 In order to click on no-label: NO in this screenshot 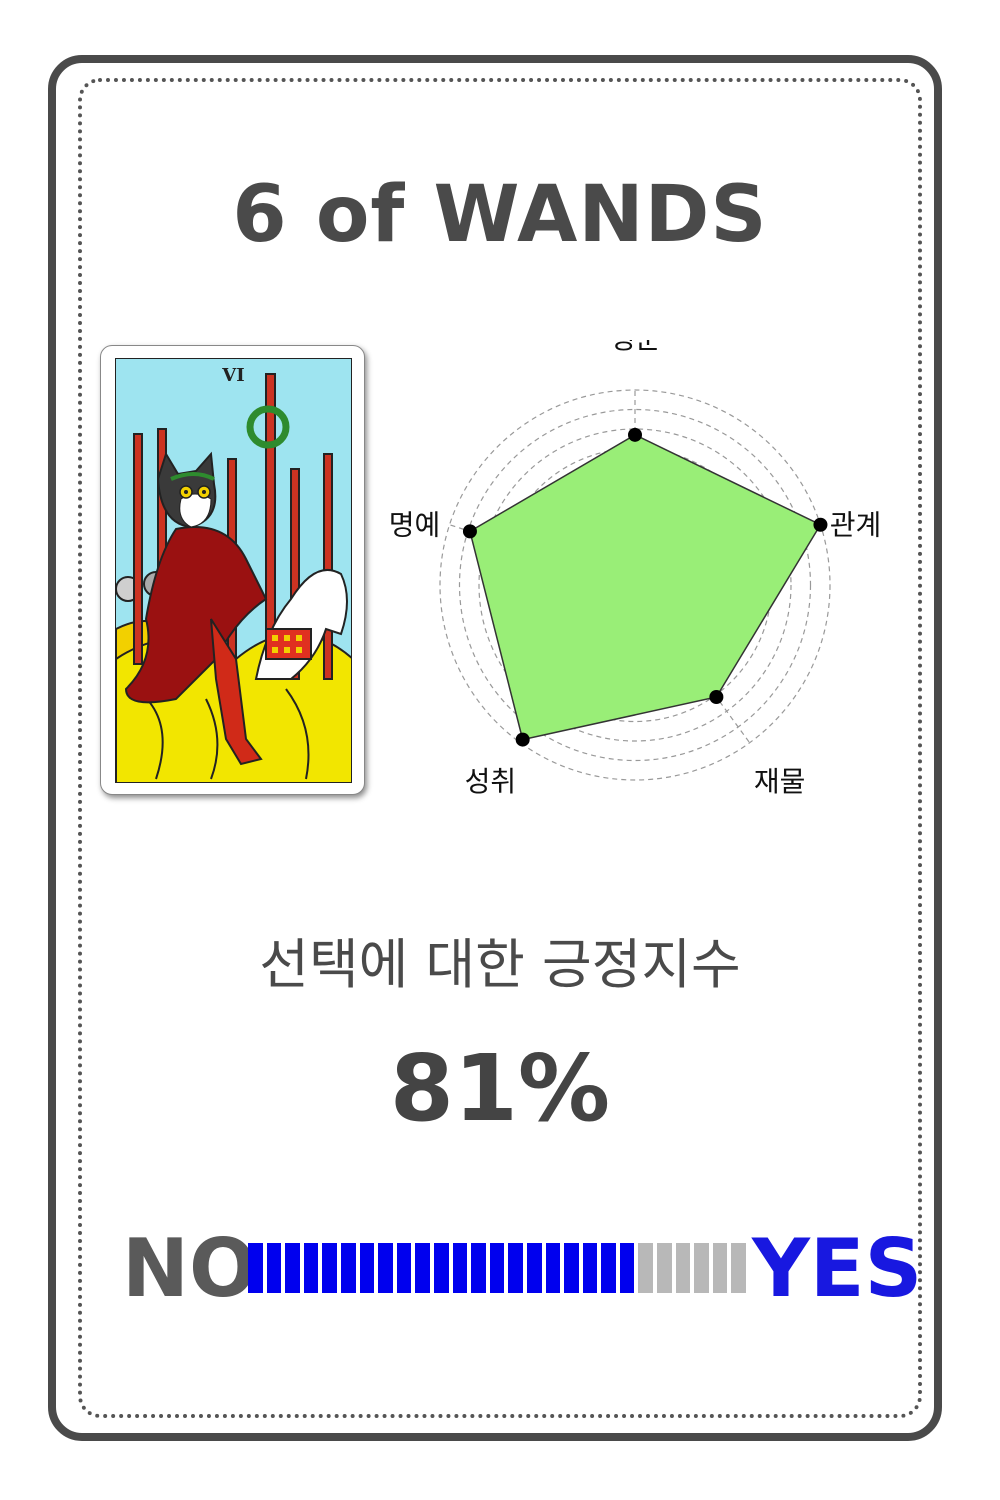, I will do `click(189, 1268)`.